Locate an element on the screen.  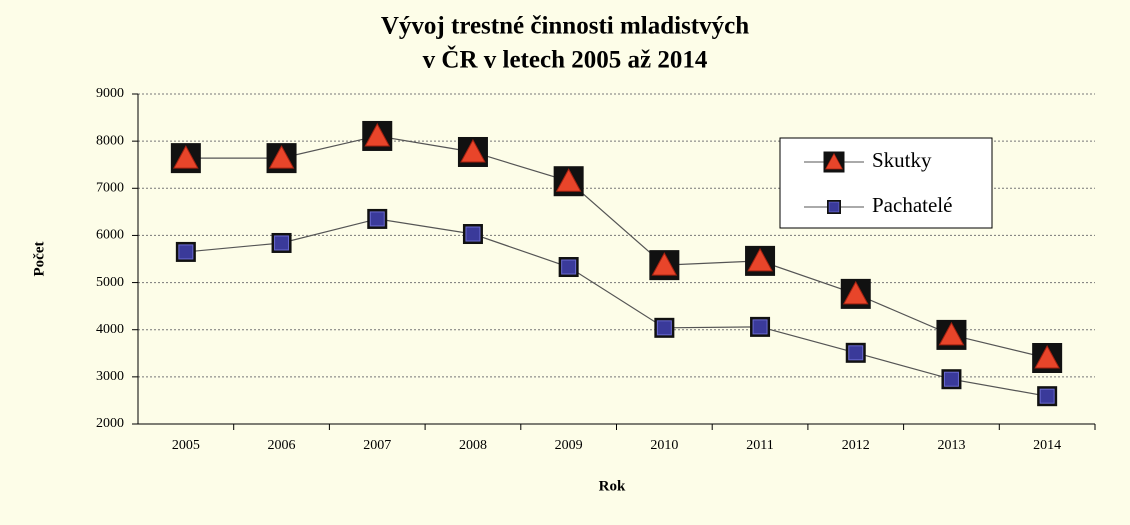
x-tick-label: 2013 is located at coordinates (951, 445).